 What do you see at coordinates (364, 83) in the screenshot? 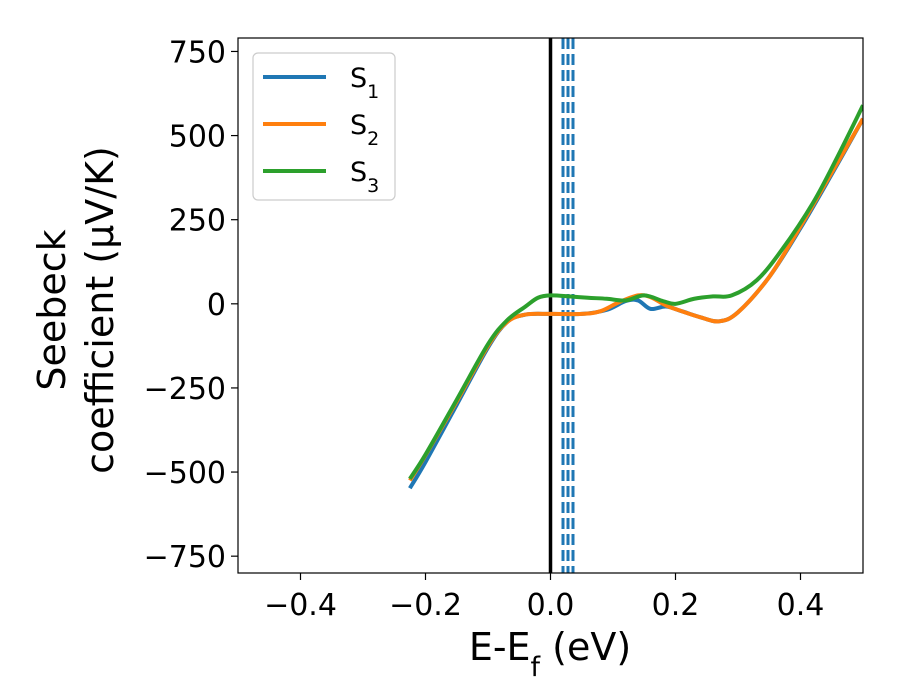
I see `legend-label-s1: S1` at bounding box center [364, 83].